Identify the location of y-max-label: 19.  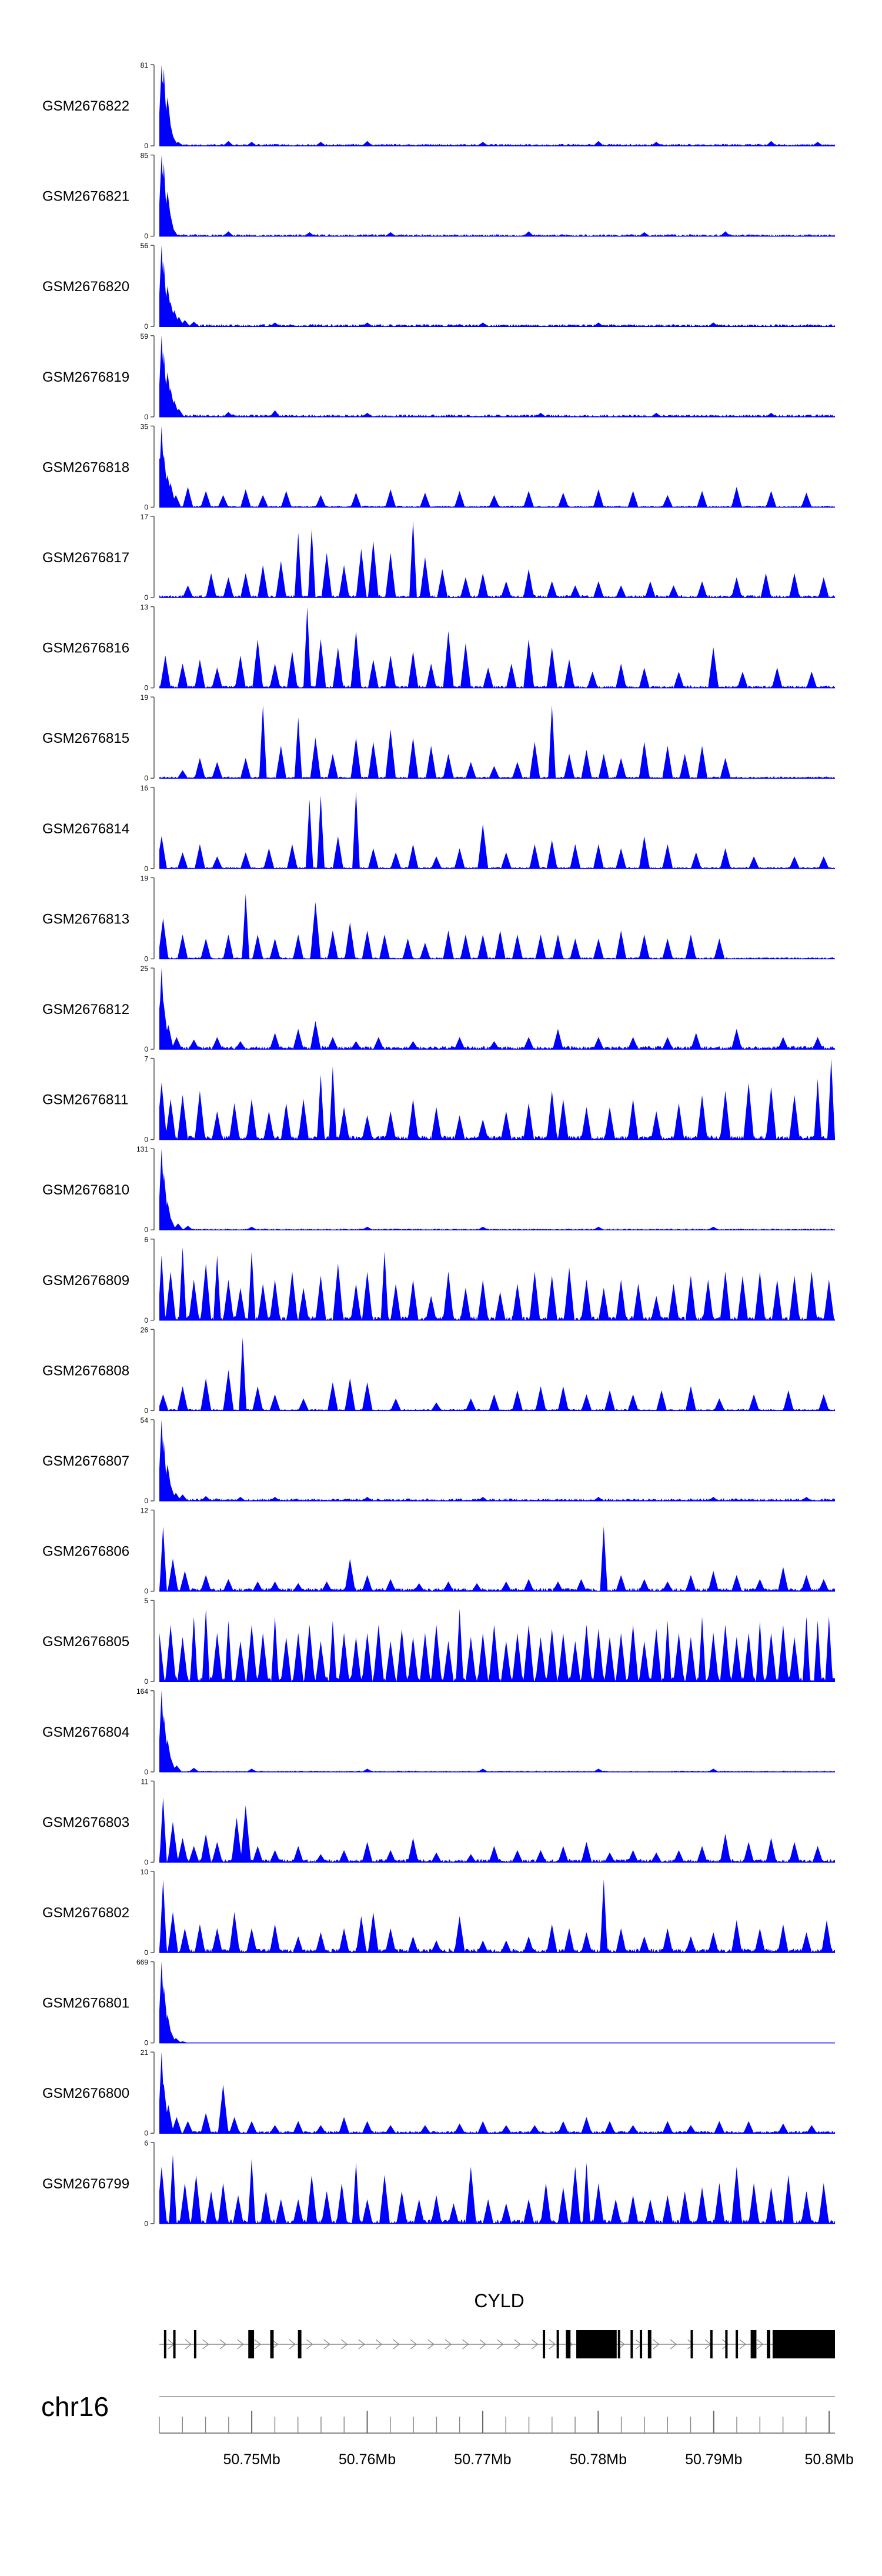
(145, 878).